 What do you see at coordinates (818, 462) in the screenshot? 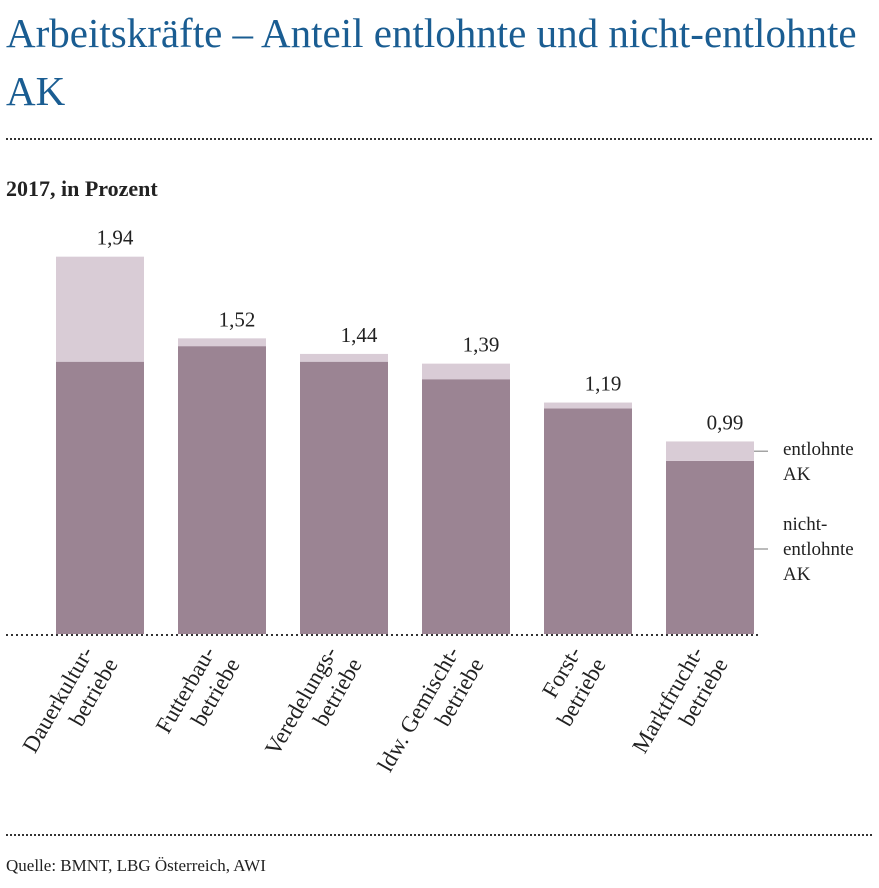
I see `legend-entry: entlohnte AK` at bounding box center [818, 462].